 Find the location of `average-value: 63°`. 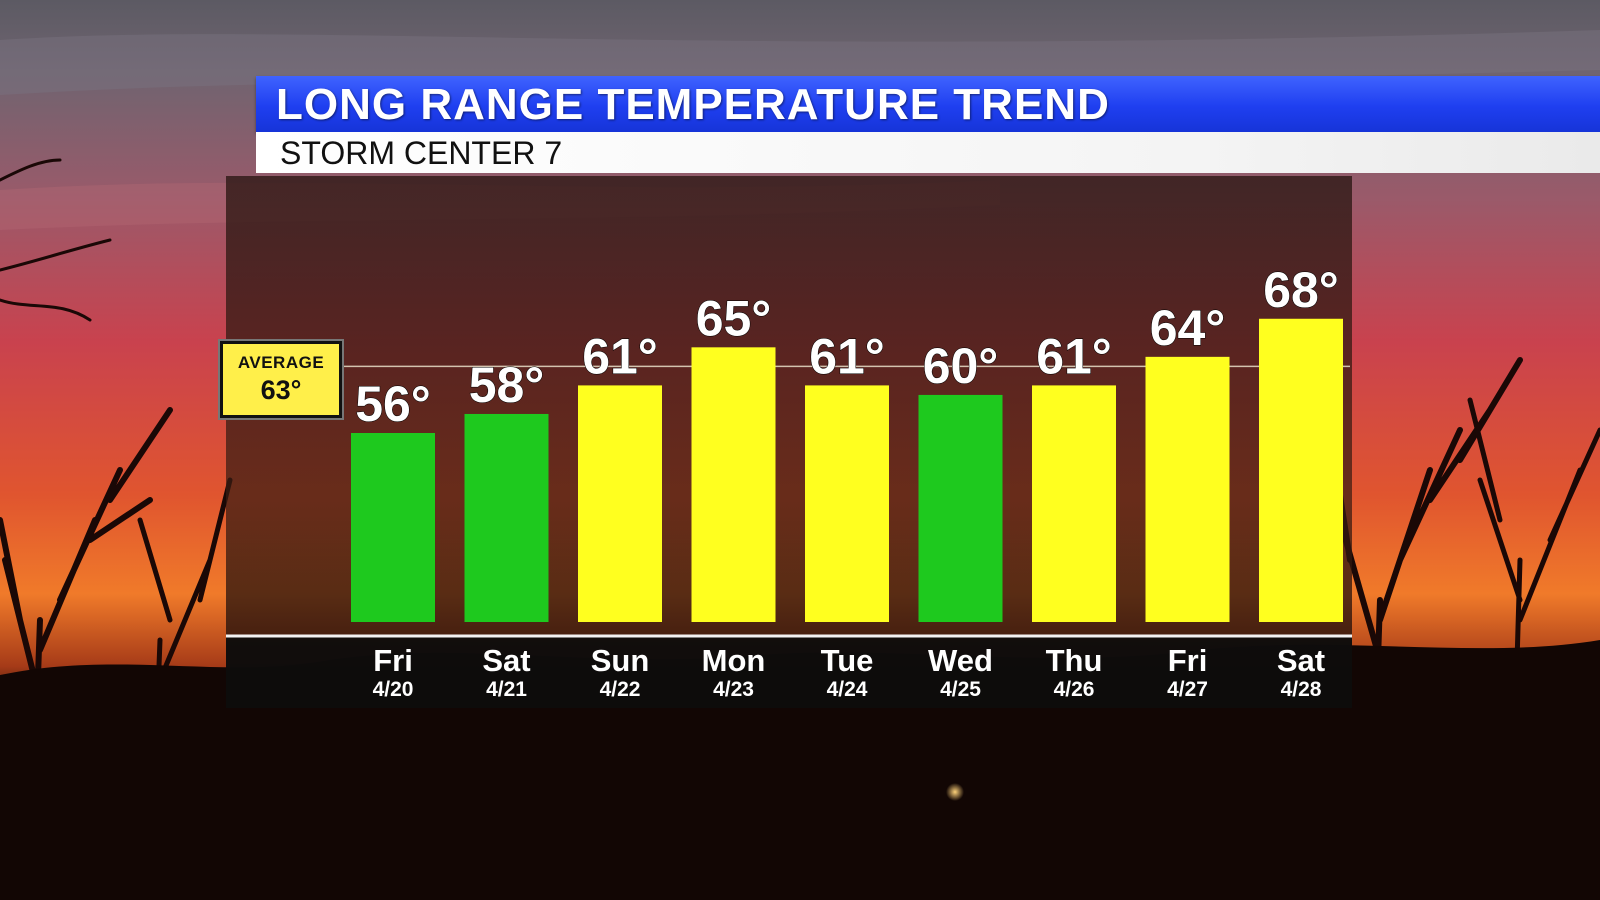

average-value: 63° is located at coordinates (281, 390).